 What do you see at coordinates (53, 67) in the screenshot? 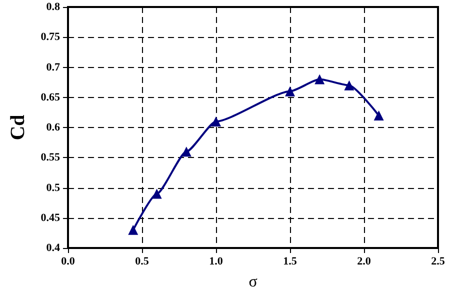
I see `y-tick-label: 0.7` at bounding box center [53, 67].